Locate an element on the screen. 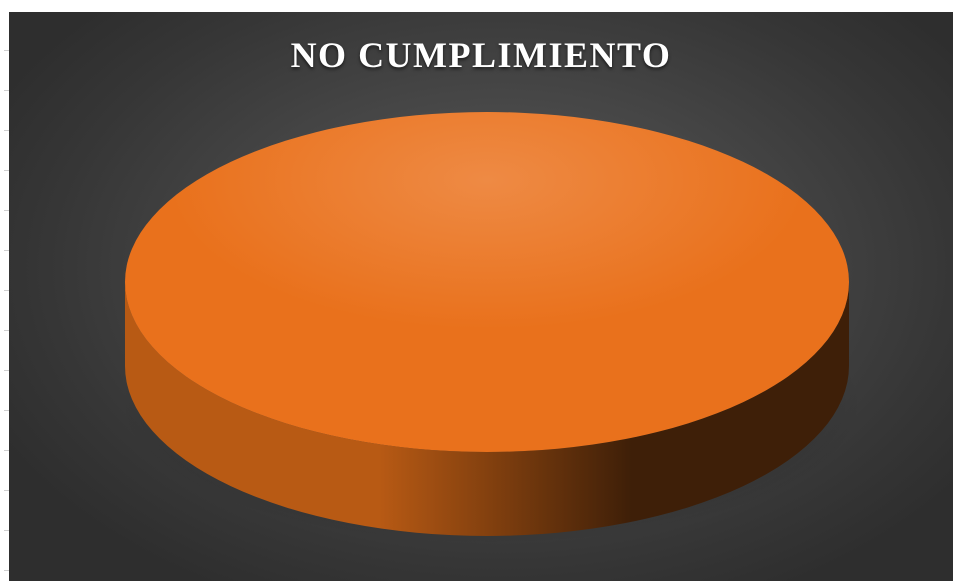  axis-tick-strip is located at coordinates (6, 296).